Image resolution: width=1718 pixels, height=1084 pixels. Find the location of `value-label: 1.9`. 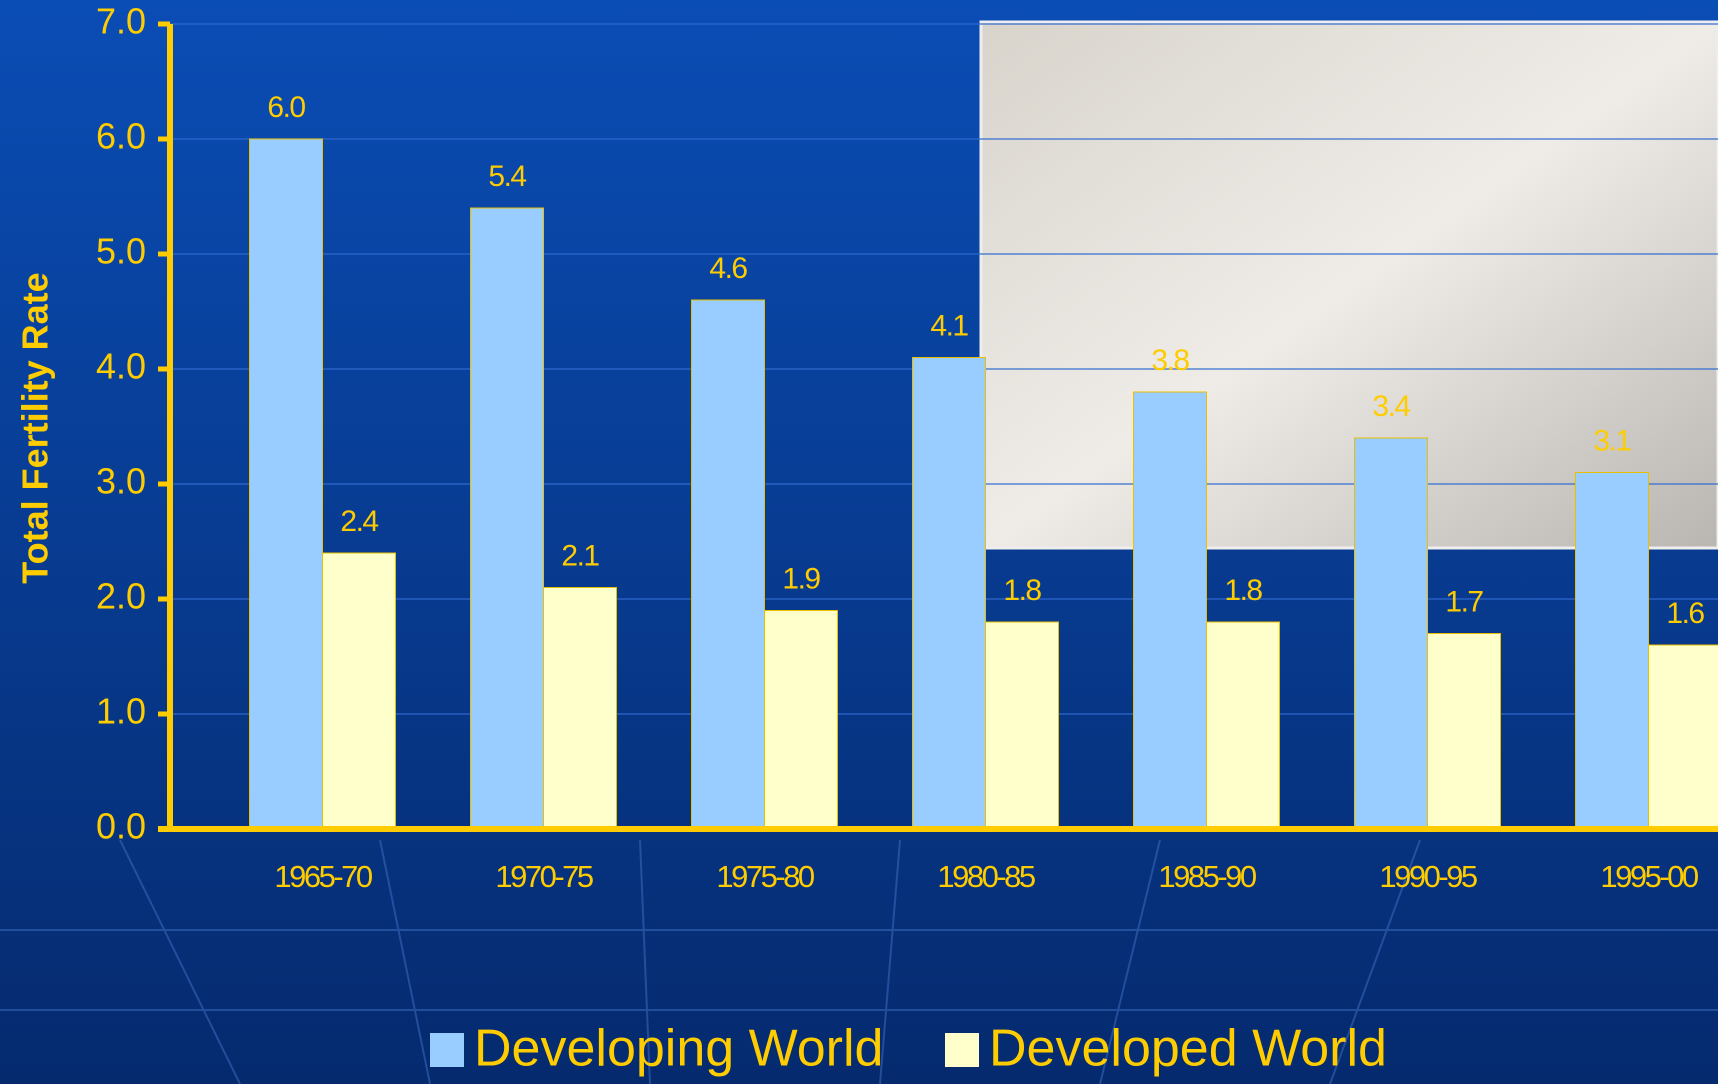

value-label: 1.9 is located at coordinates (801, 578).